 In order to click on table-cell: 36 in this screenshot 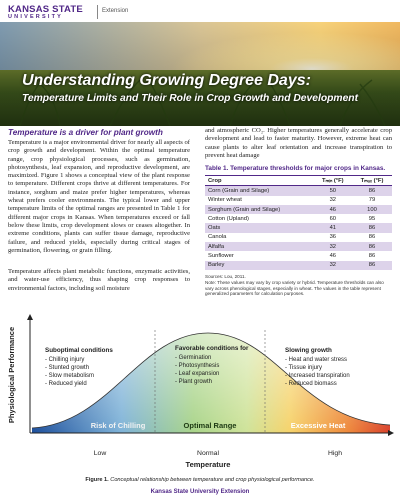, I will do `click(333, 237)`.